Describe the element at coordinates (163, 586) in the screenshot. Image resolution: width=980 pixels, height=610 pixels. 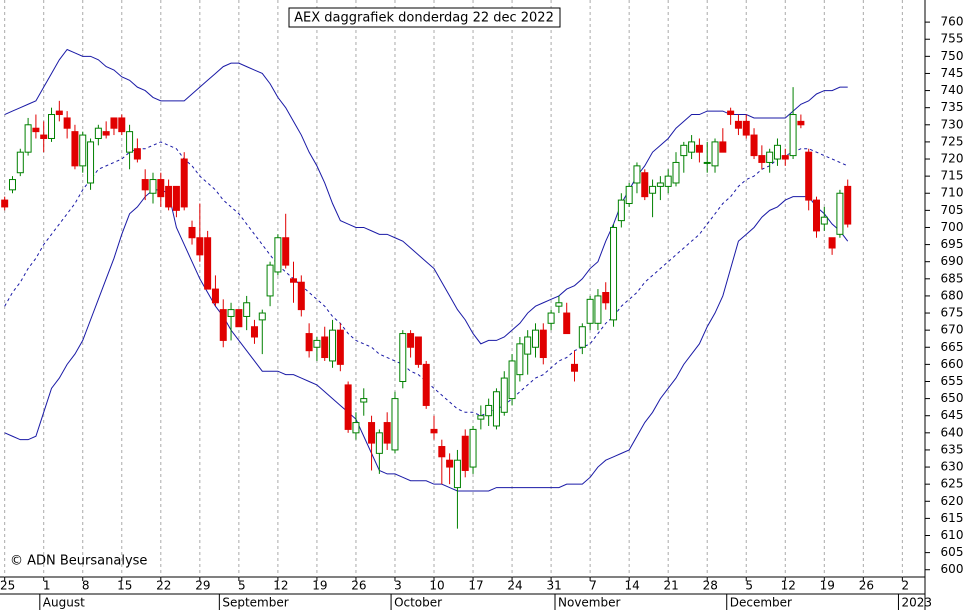
I see `x-tick-label: 22` at that location.